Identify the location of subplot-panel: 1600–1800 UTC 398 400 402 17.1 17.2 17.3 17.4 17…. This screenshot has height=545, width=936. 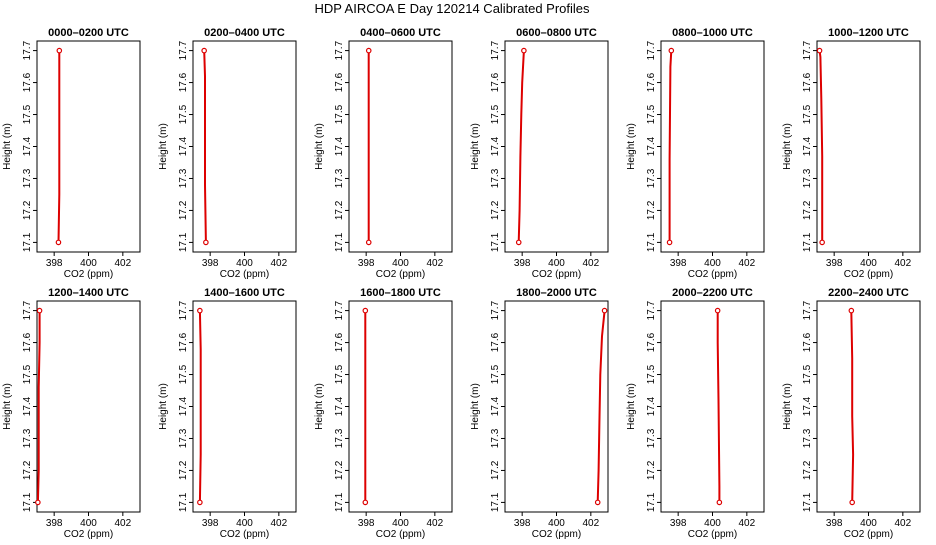
(383, 413).